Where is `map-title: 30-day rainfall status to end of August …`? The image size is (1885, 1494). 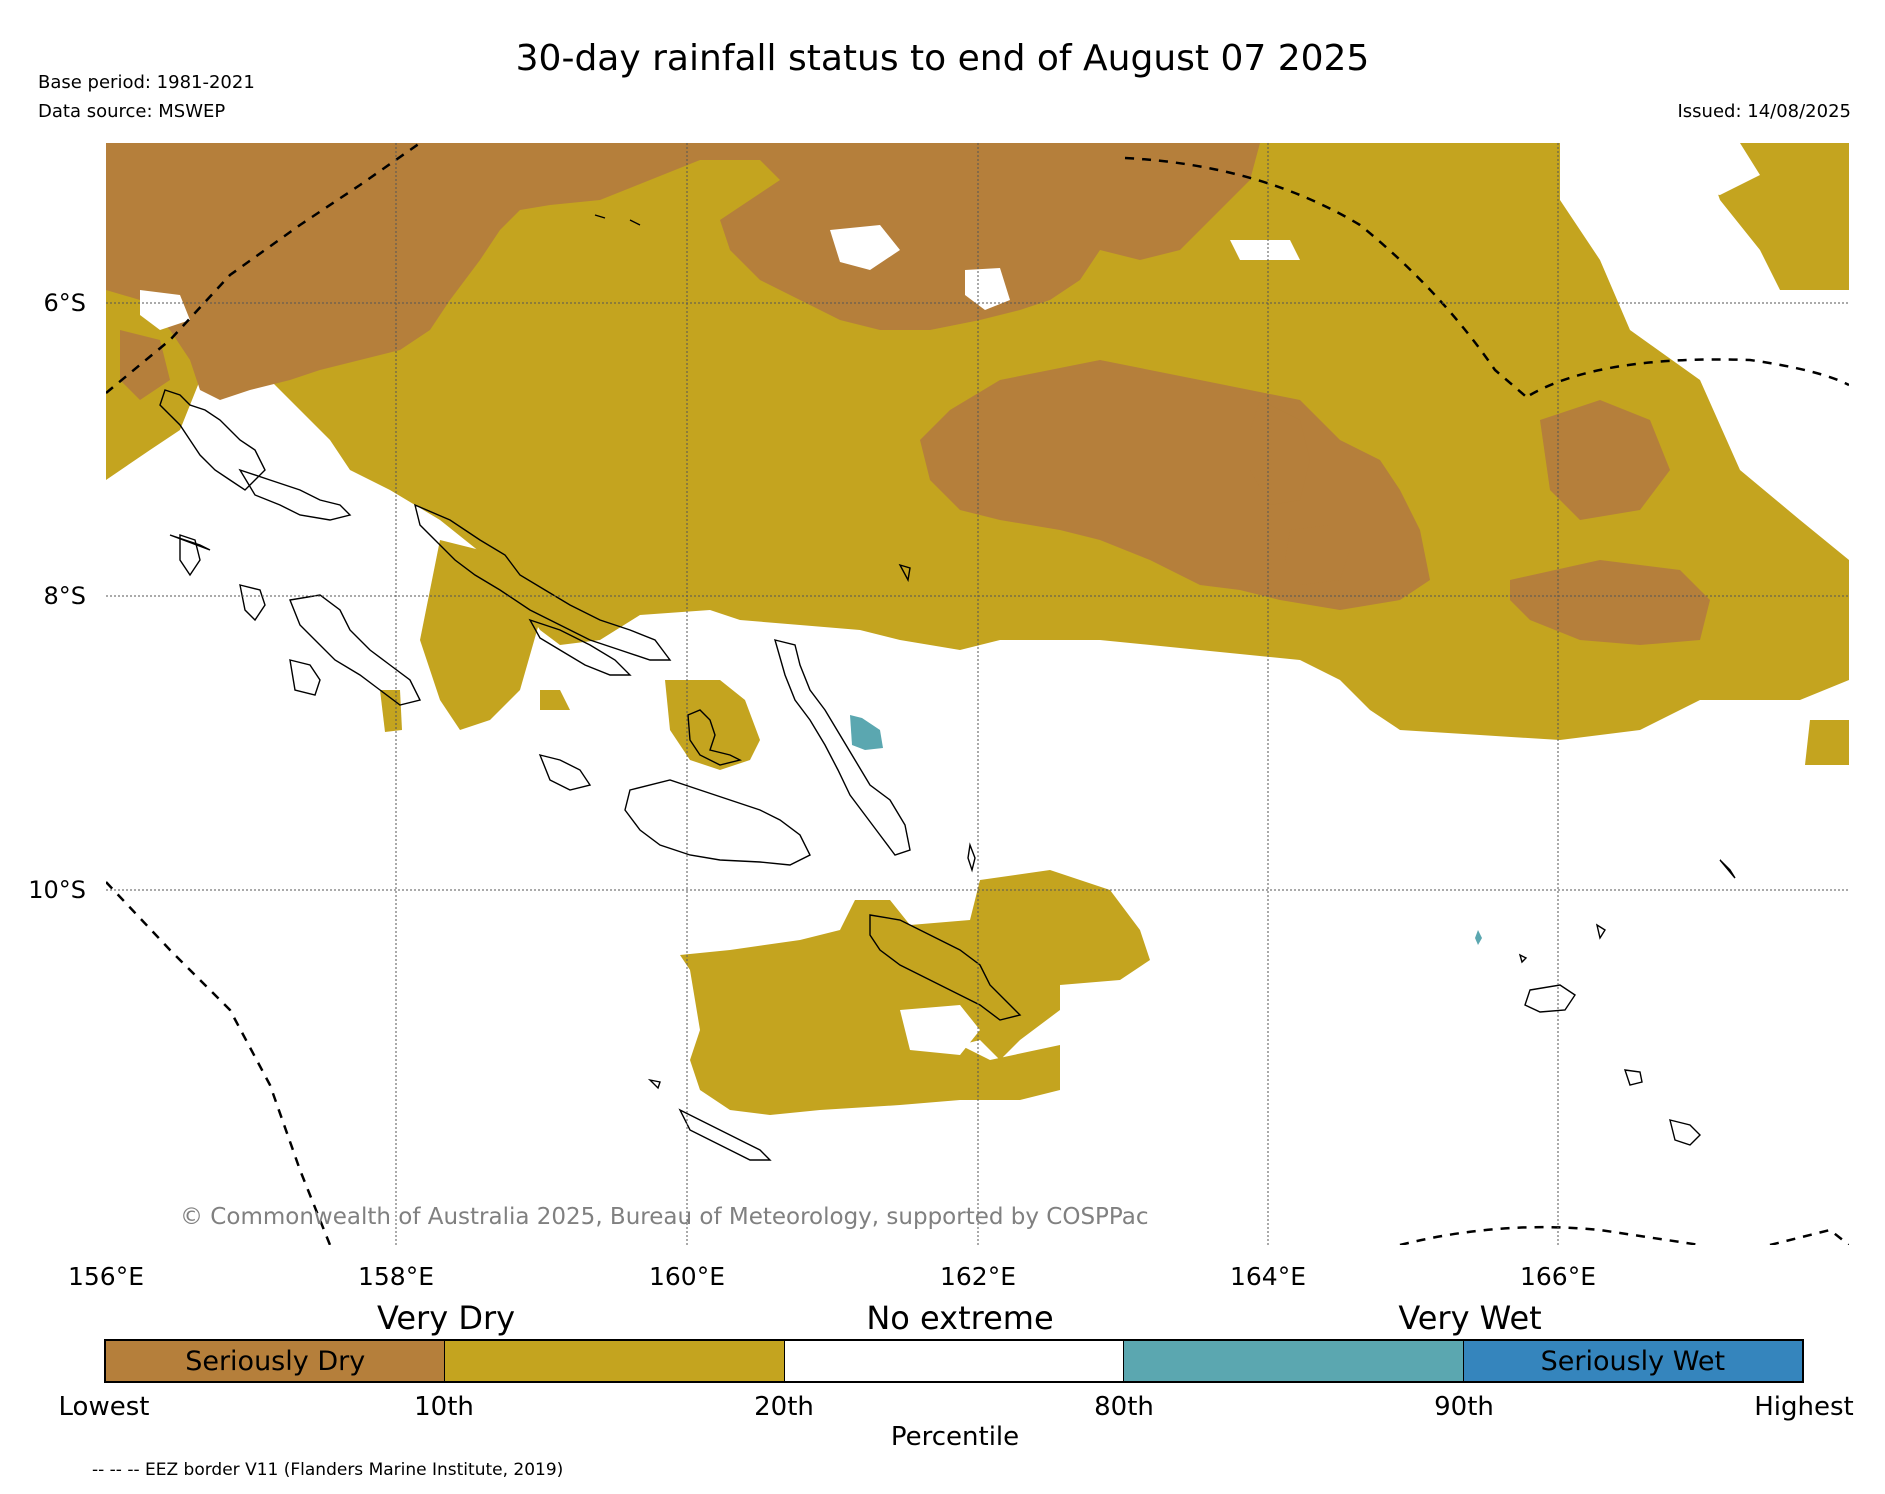 map-title: 30-day rainfall status to end of August … is located at coordinates (942, 58).